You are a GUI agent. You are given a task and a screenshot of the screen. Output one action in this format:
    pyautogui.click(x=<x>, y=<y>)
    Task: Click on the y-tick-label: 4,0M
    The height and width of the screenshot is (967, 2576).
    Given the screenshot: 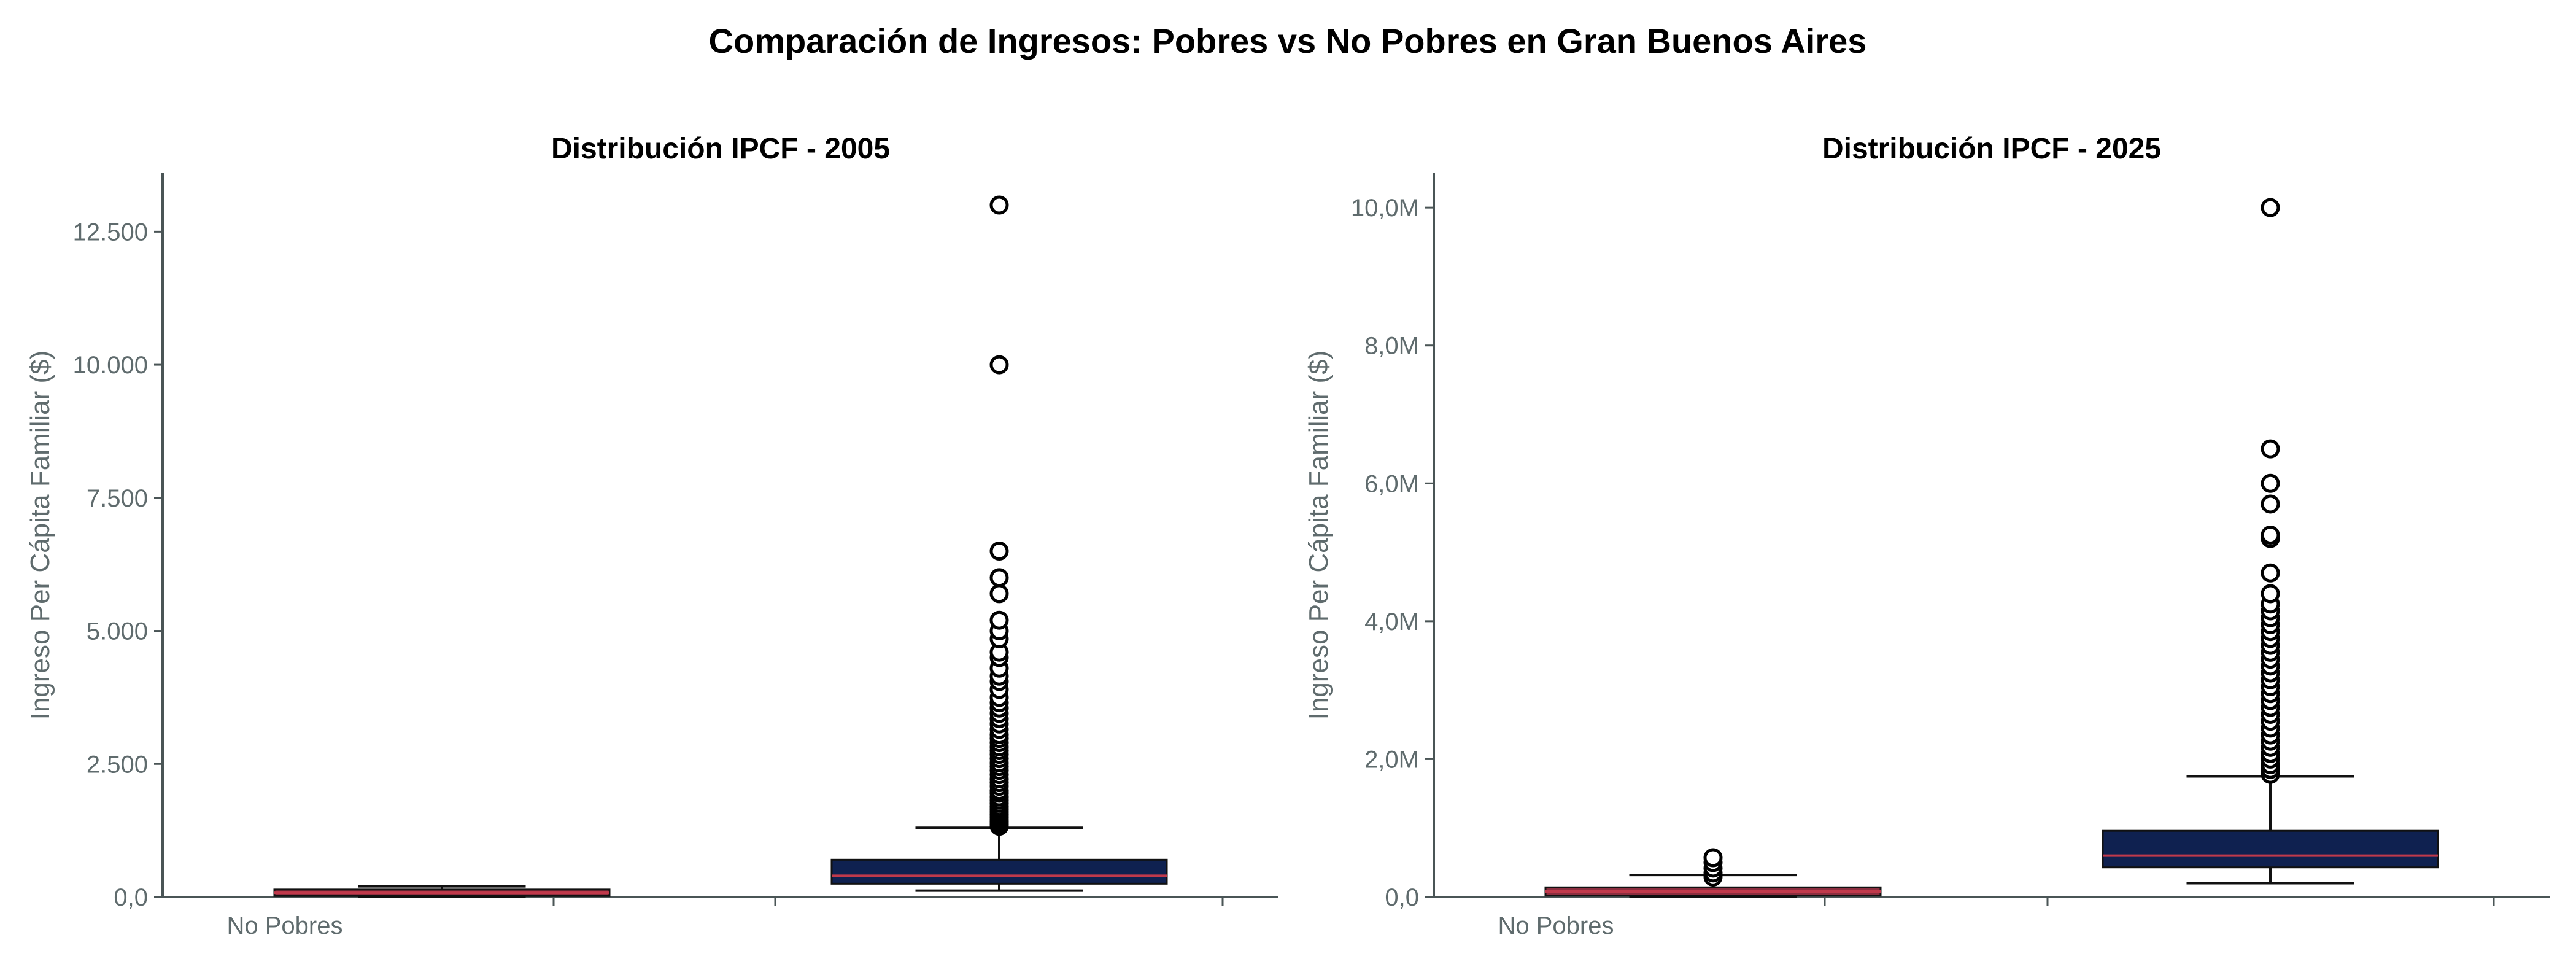 What is the action you would take?
    pyautogui.click(x=1391, y=621)
    